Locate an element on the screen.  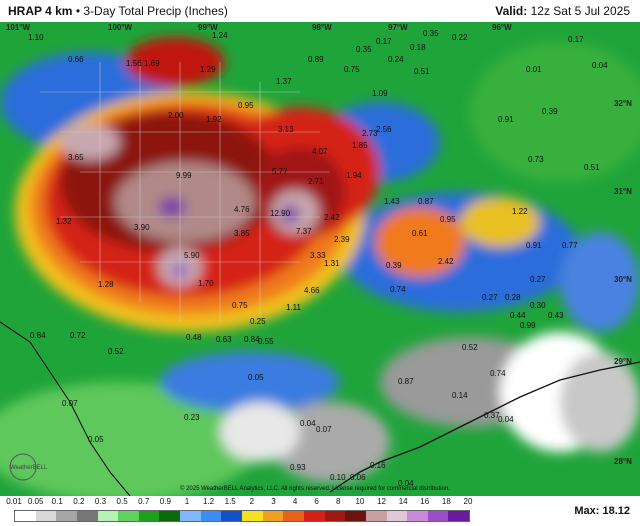
precip-value: 0.73 is located at coordinates (536, 159).